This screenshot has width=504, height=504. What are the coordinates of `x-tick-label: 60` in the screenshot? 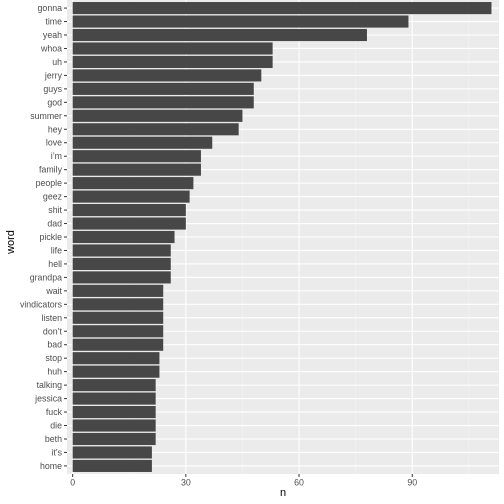 It's located at (299, 483).